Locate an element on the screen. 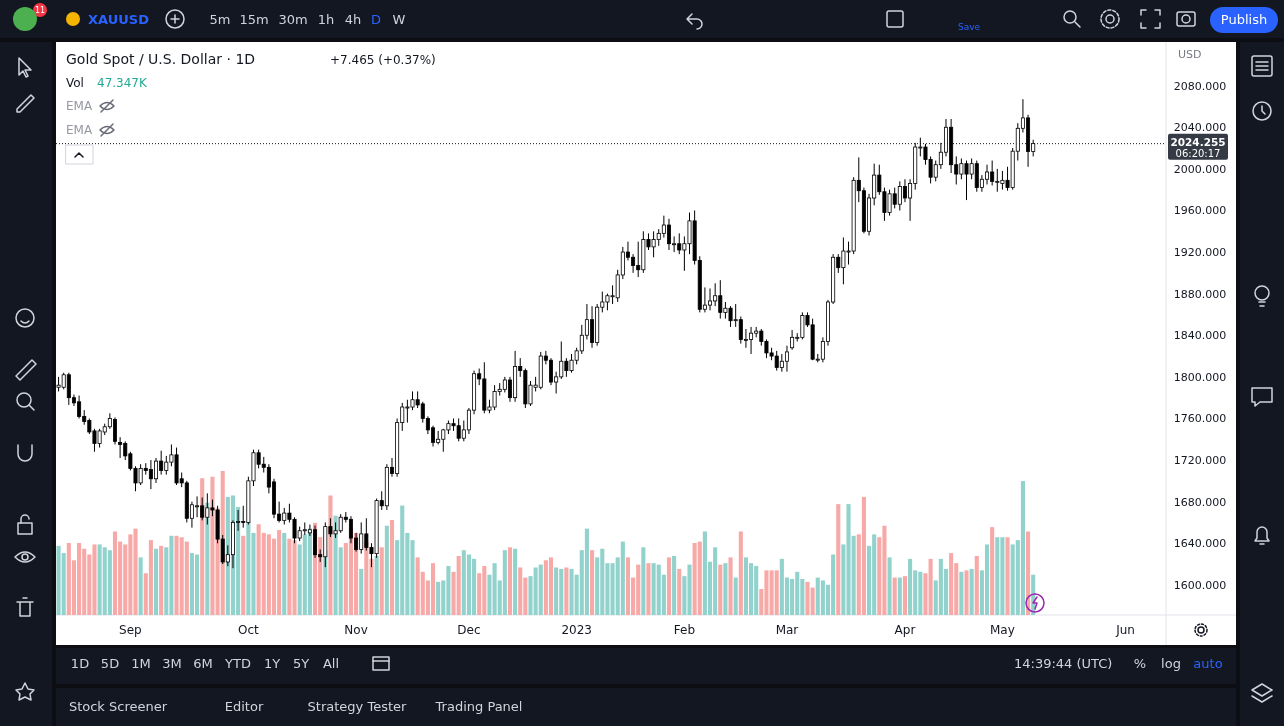  text: 1Y is located at coordinates (272, 663).